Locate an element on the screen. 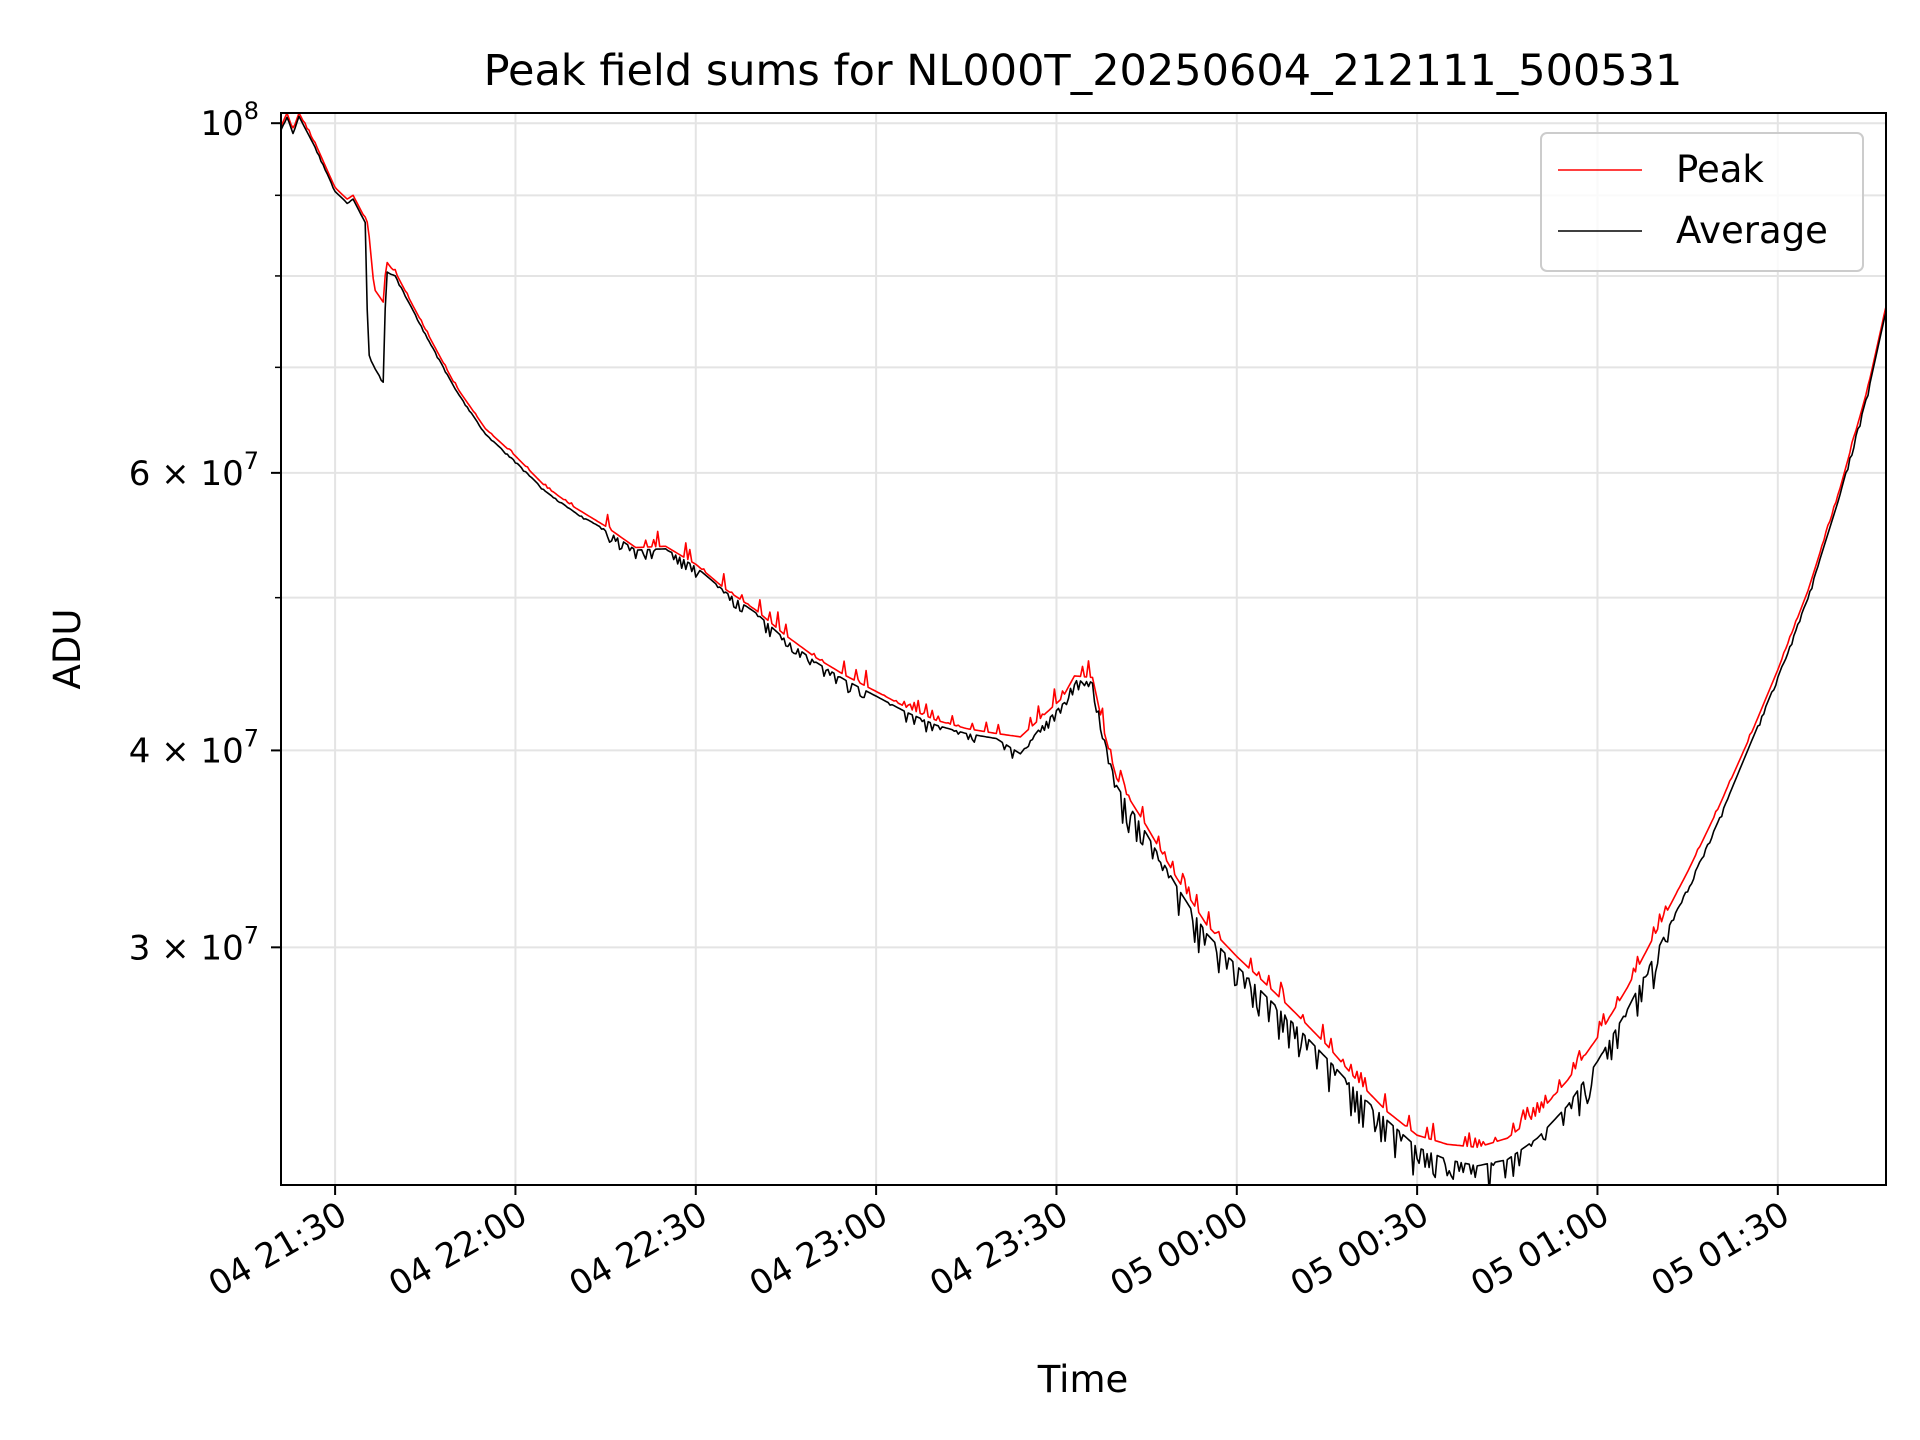 The image size is (1920, 1440). y-tick-label: 3 × 107 is located at coordinates (194, 944).